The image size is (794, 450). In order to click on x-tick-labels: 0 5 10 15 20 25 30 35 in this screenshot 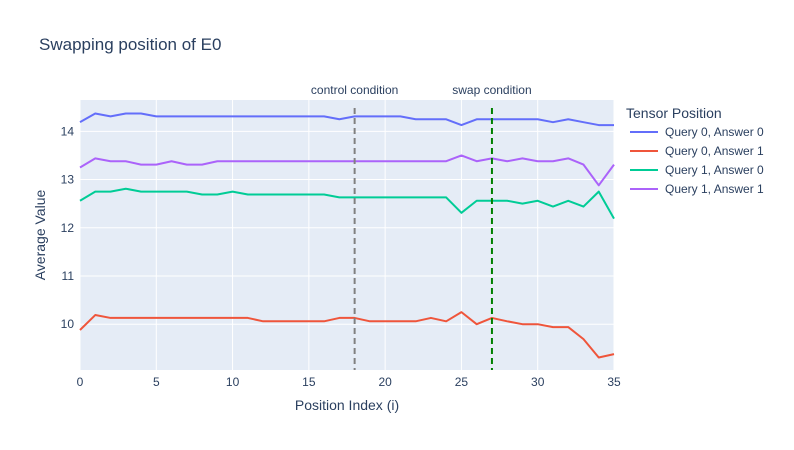, I will do `click(349, 382)`.